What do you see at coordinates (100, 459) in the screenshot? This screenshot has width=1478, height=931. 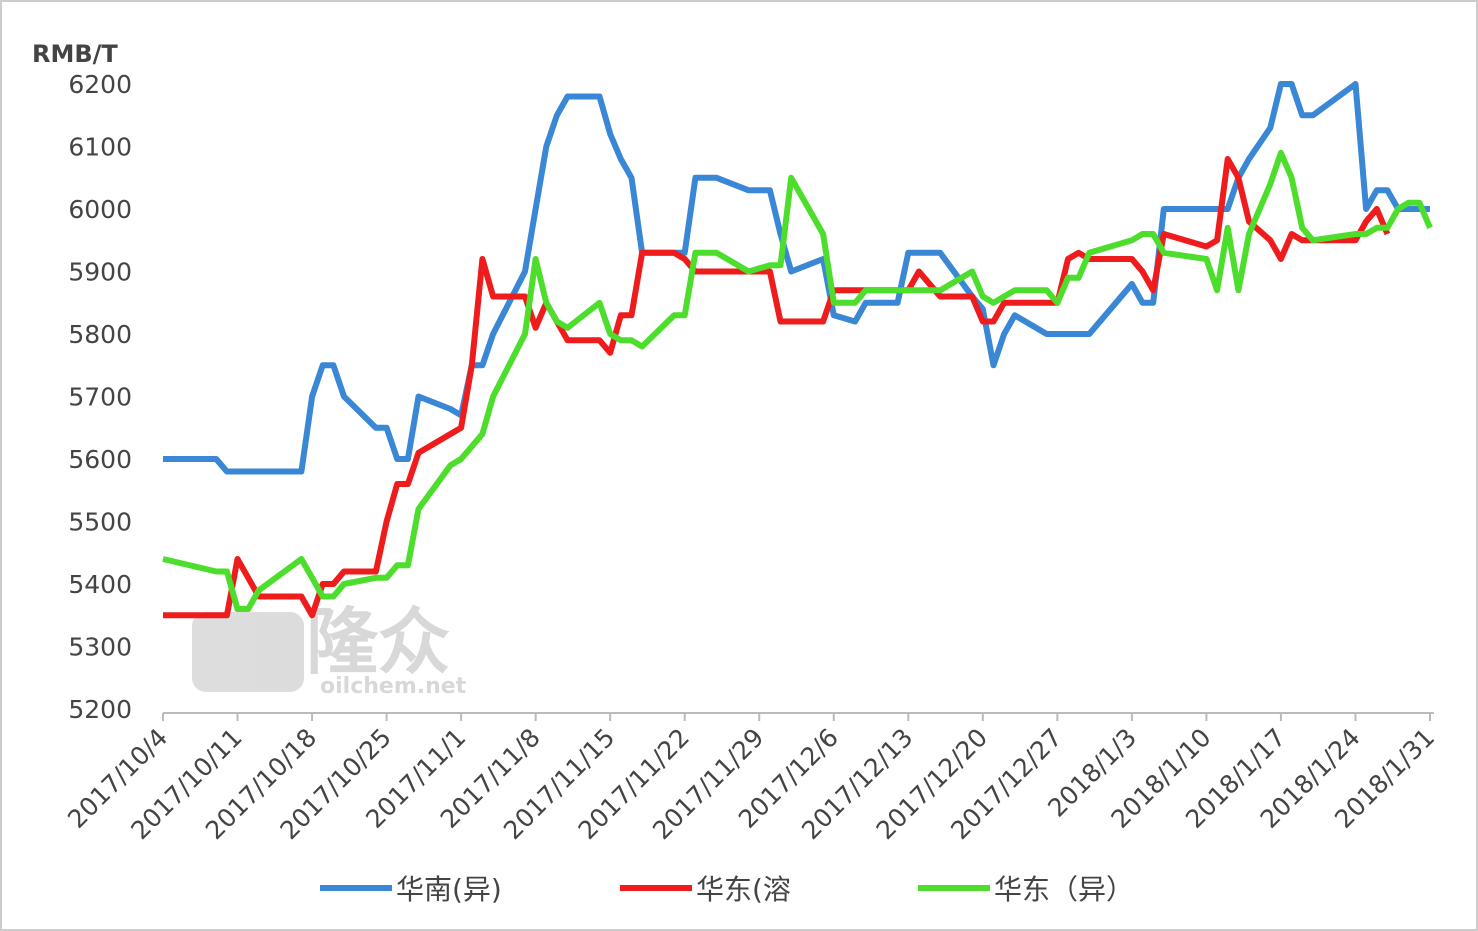 I see `y-tick-label: 5600` at bounding box center [100, 459].